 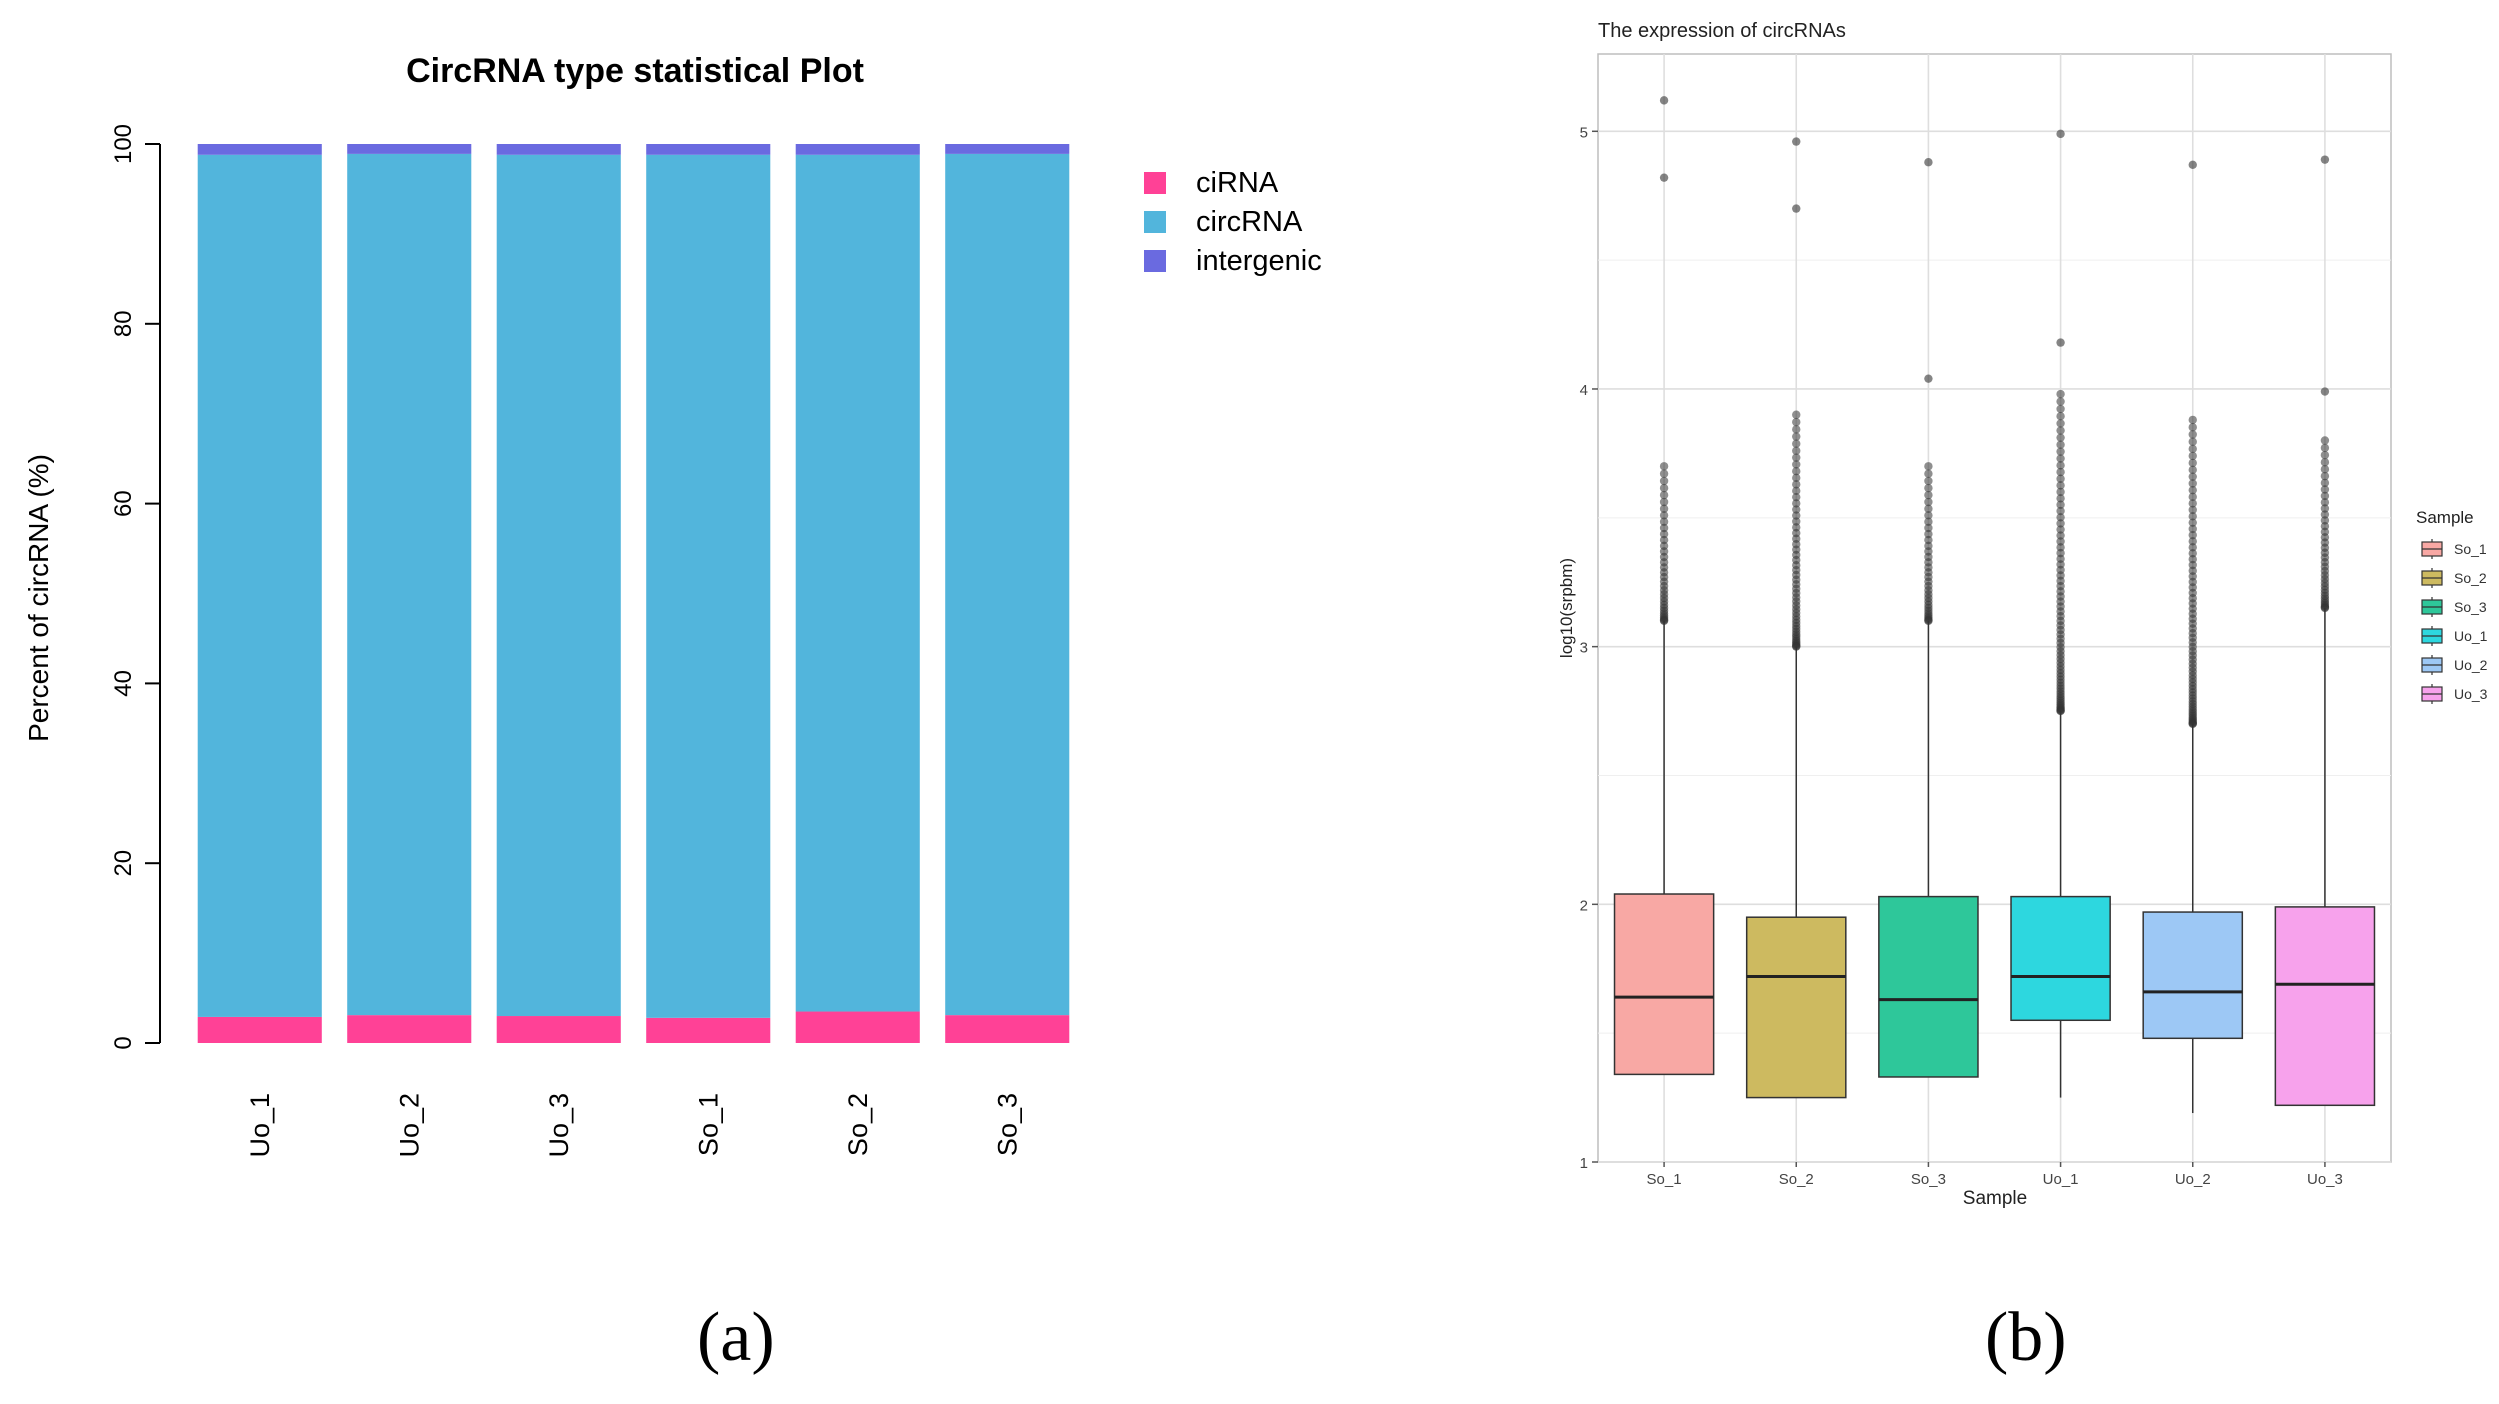 What do you see at coordinates (1584, 132) in the screenshot?
I see `chart-b-y-tick-label: 5` at bounding box center [1584, 132].